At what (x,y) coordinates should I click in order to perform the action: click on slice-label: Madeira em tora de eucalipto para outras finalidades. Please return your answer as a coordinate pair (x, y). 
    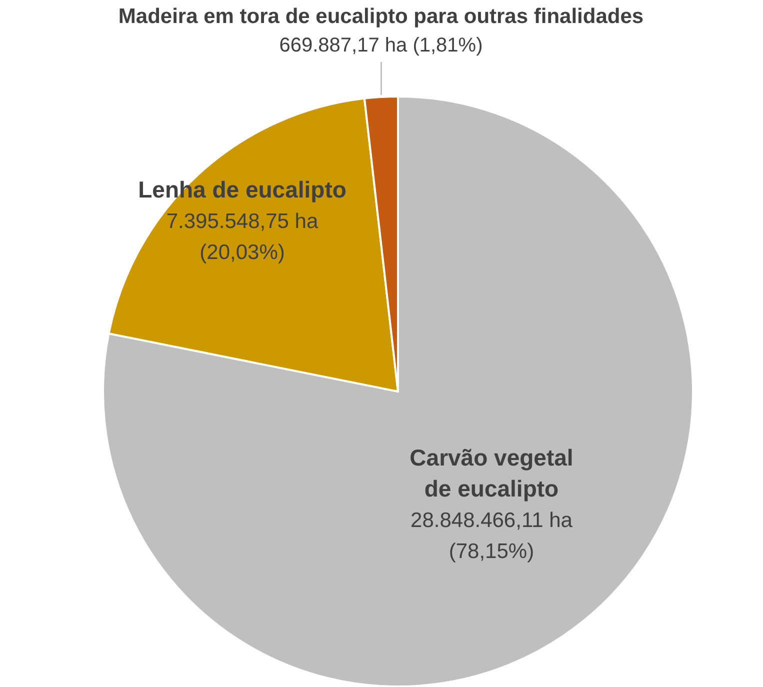
    Looking at the image, I should click on (381, 16).